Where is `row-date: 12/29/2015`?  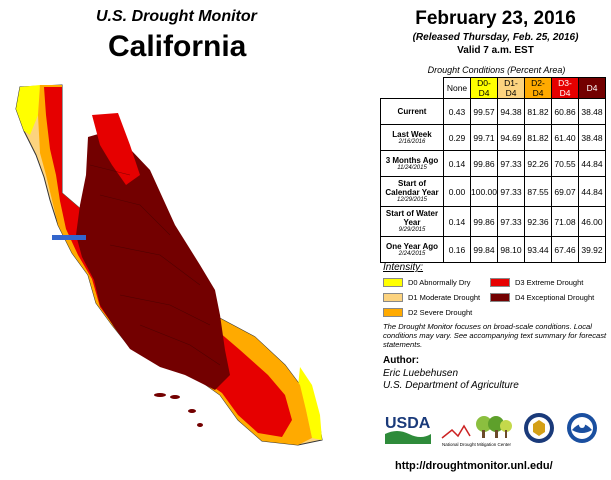 row-date: 12/29/2015 is located at coordinates (412, 200).